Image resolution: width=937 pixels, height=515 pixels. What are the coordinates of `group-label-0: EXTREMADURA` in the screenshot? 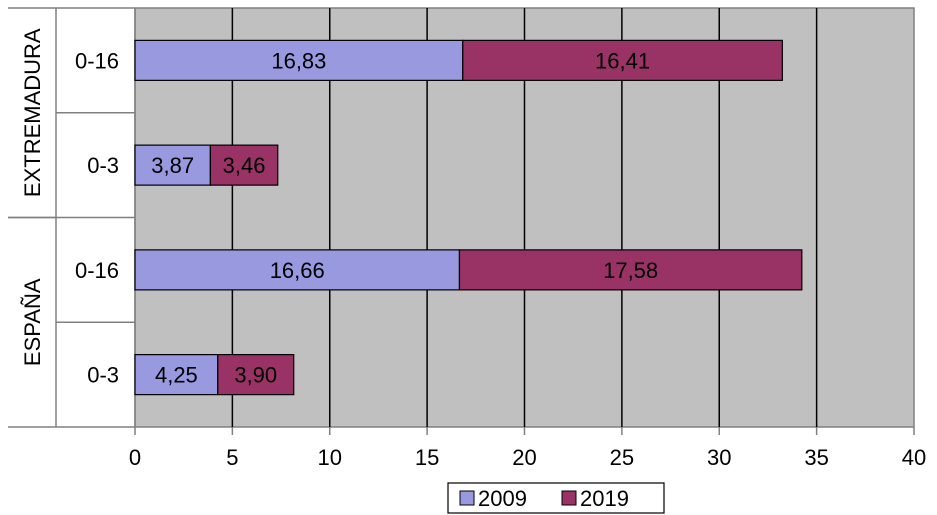 It's located at (32, 112).